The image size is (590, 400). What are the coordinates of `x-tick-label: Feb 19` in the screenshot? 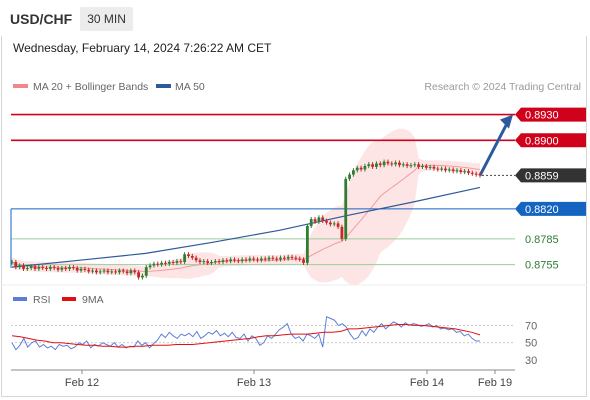 It's located at (495, 383).